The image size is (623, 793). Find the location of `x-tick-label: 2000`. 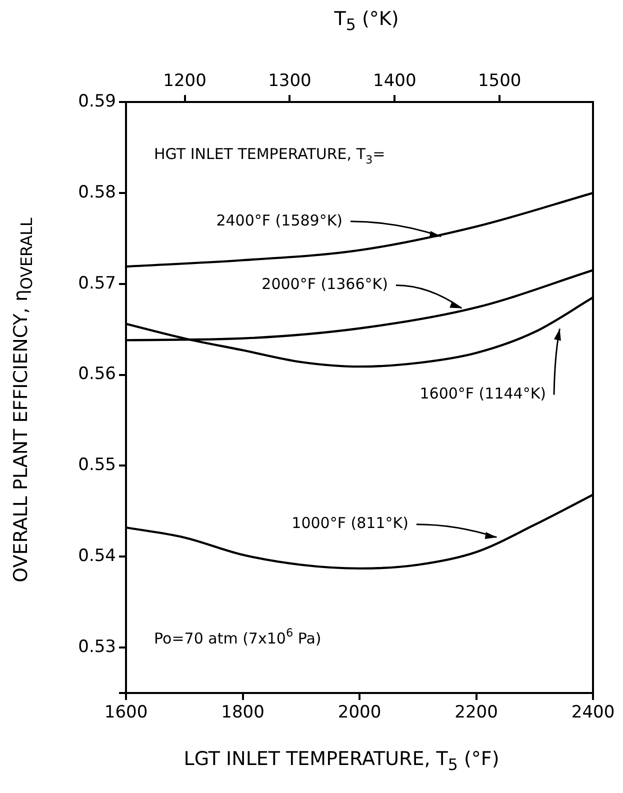

x-tick-label: 2000 is located at coordinates (360, 712).